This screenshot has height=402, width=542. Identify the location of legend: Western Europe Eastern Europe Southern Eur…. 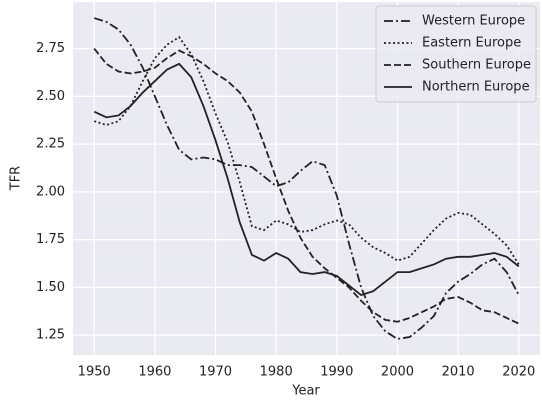
(456, 54).